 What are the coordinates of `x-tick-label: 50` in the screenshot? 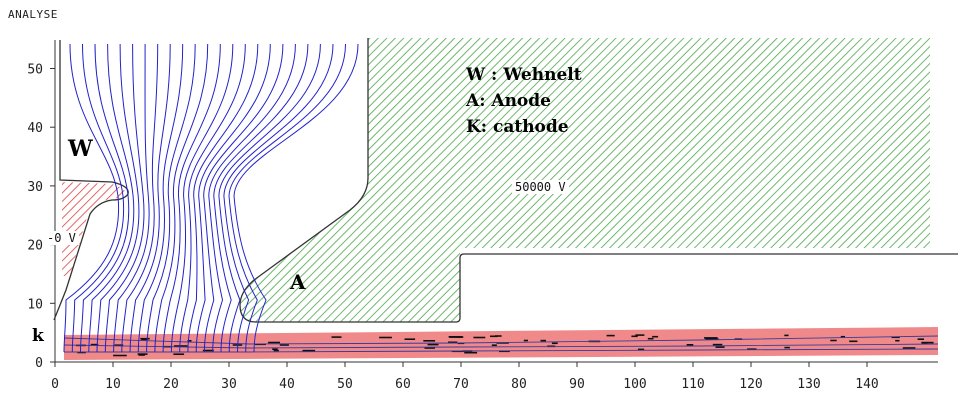 It's located at (345, 384).